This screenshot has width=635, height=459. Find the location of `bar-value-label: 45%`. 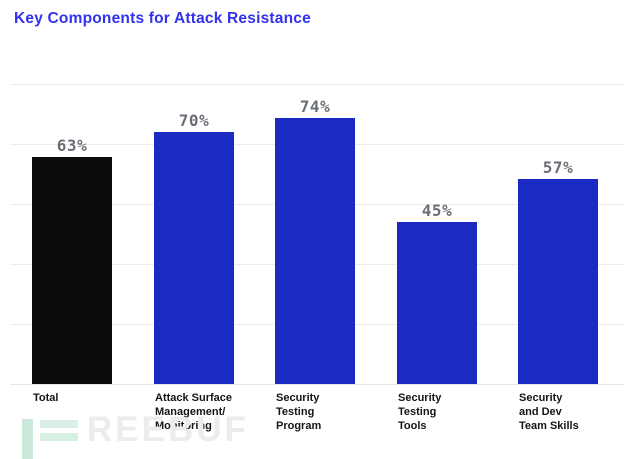

bar-value-label: 45% is located at coordinates (437, 210).